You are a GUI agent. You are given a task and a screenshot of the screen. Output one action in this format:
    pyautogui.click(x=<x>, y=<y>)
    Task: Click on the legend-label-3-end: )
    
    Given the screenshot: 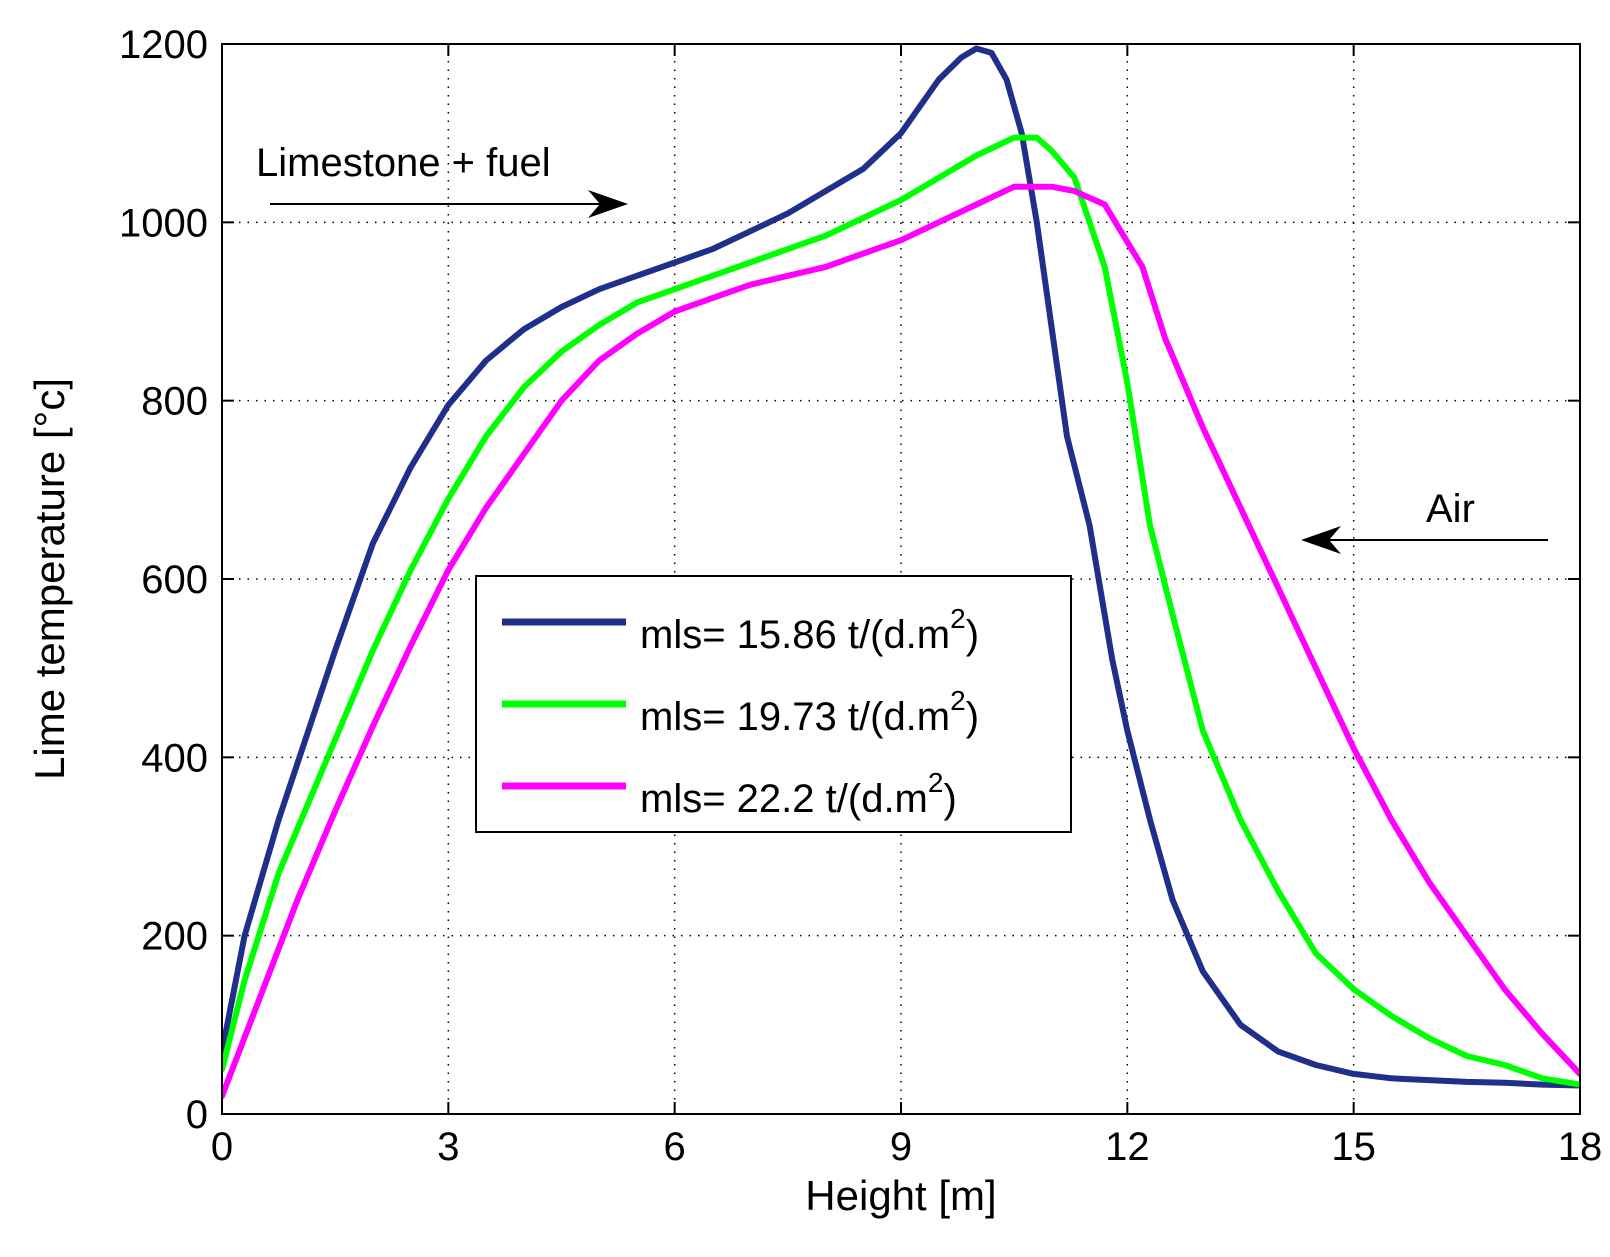 What is the action you would take?
    pyautogui.click(x=949, y=799)
    